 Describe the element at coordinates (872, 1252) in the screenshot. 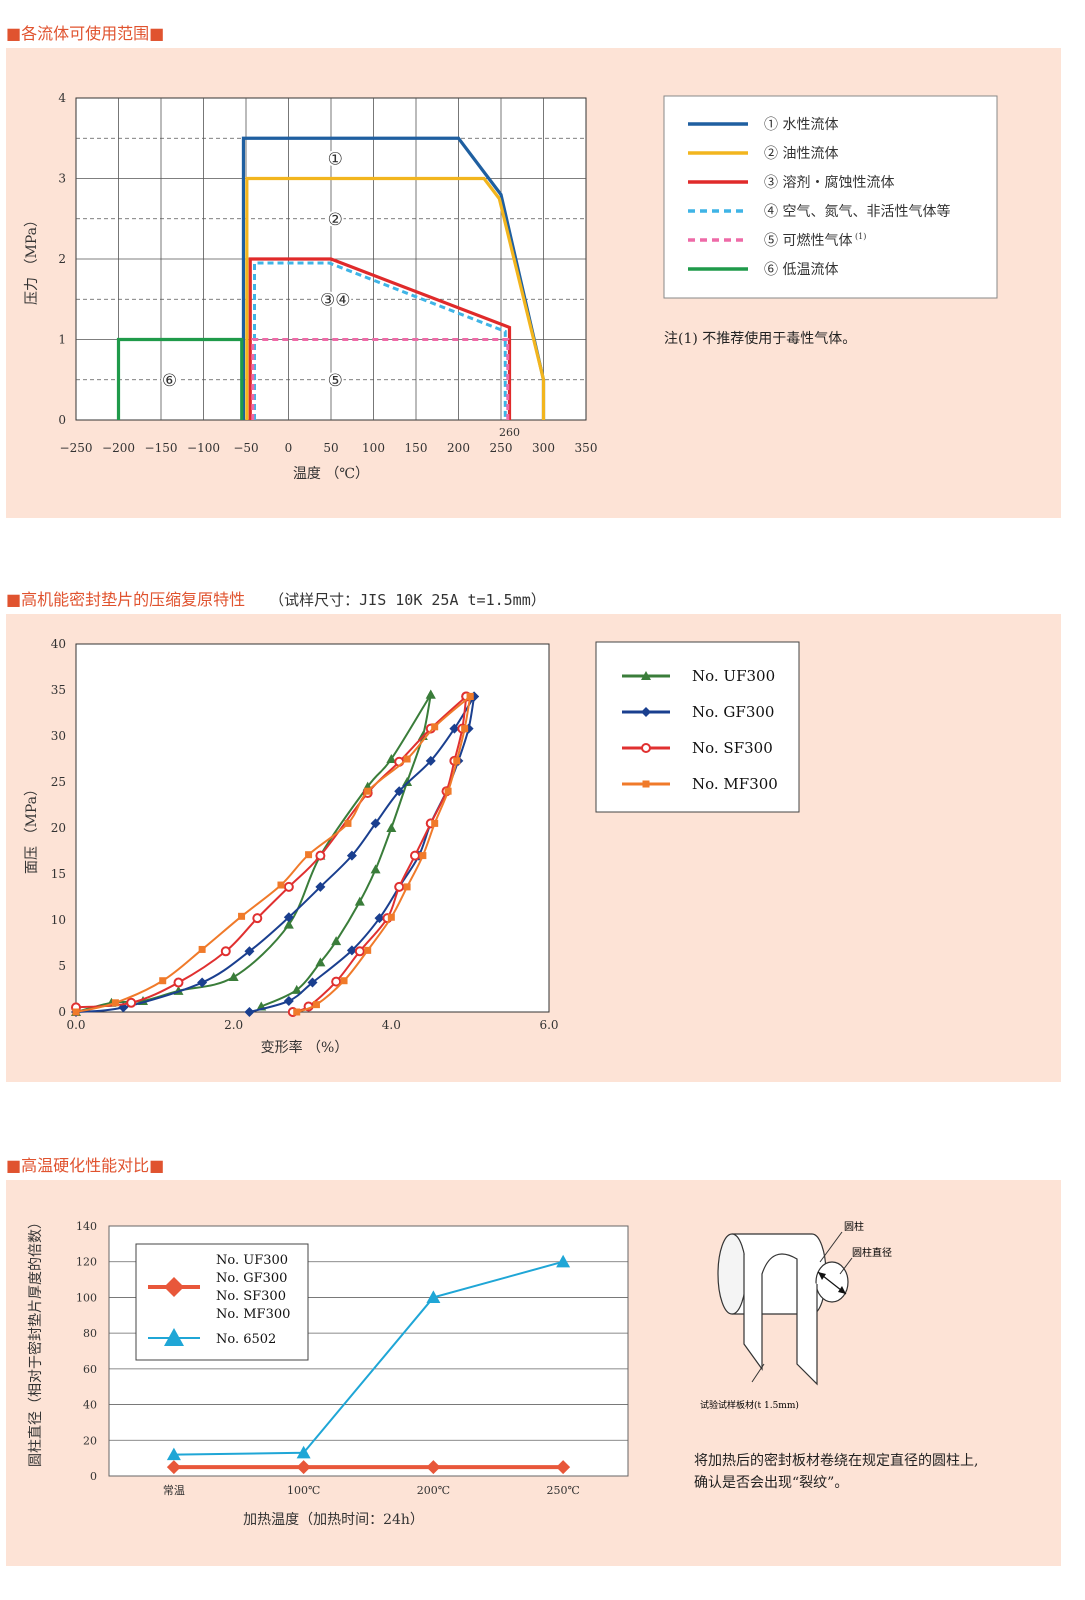

I see `label-diameter: 圆柱直径` at that location.